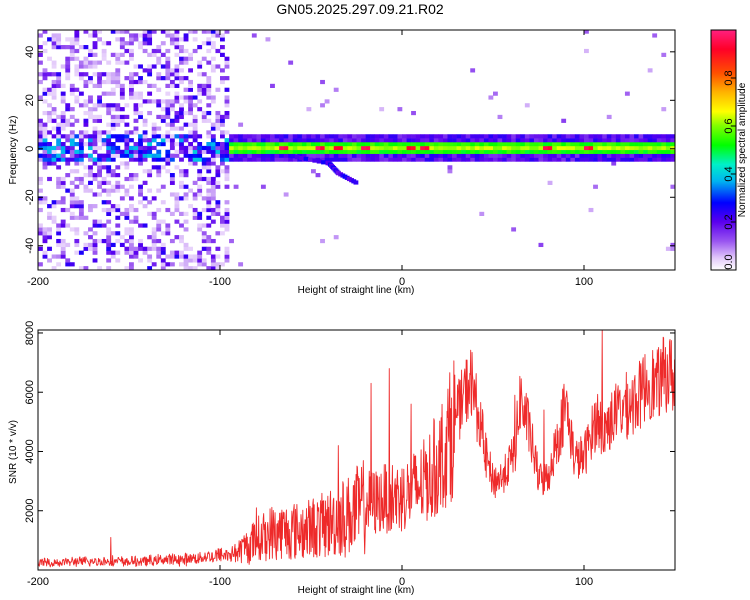 This screenshot has height=600, width=750. I want to click on colorbar-tick-label: 0.2, so click(729, 221).